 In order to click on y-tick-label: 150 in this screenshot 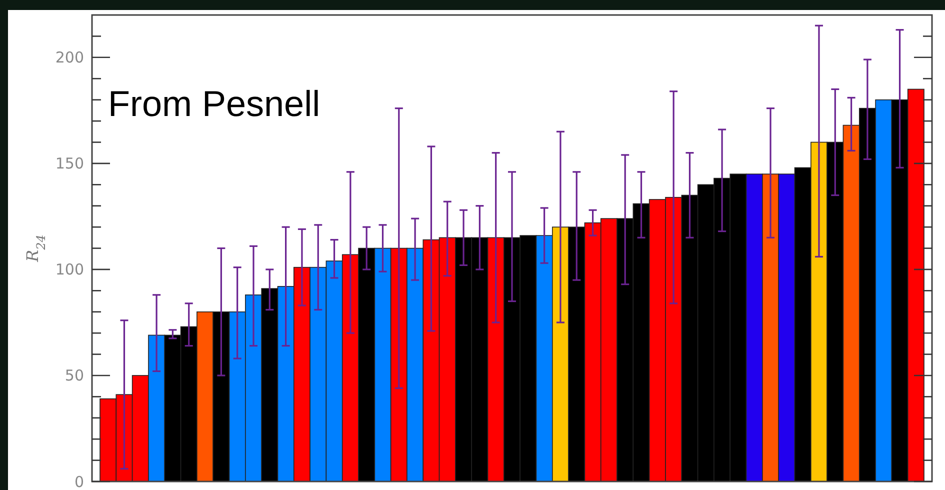, I will do `click(69, 163)`.